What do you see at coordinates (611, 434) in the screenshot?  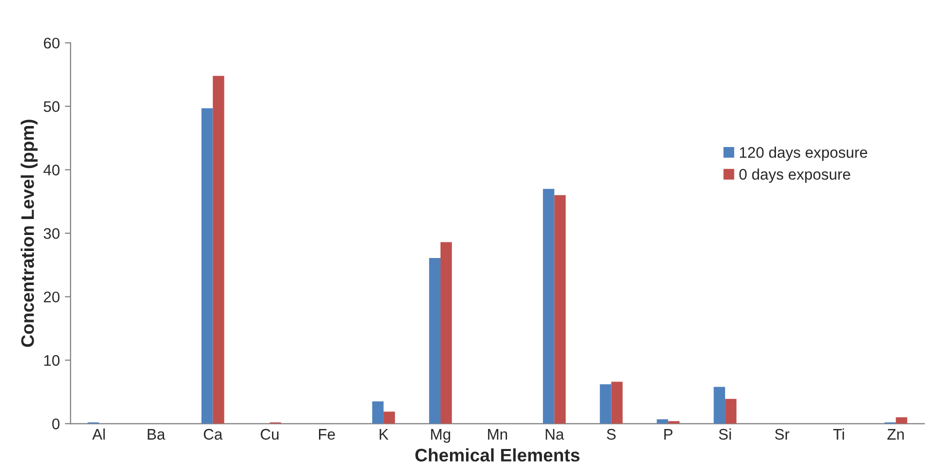 I see `x-tick-label: S` at bounding box center [611, 434].